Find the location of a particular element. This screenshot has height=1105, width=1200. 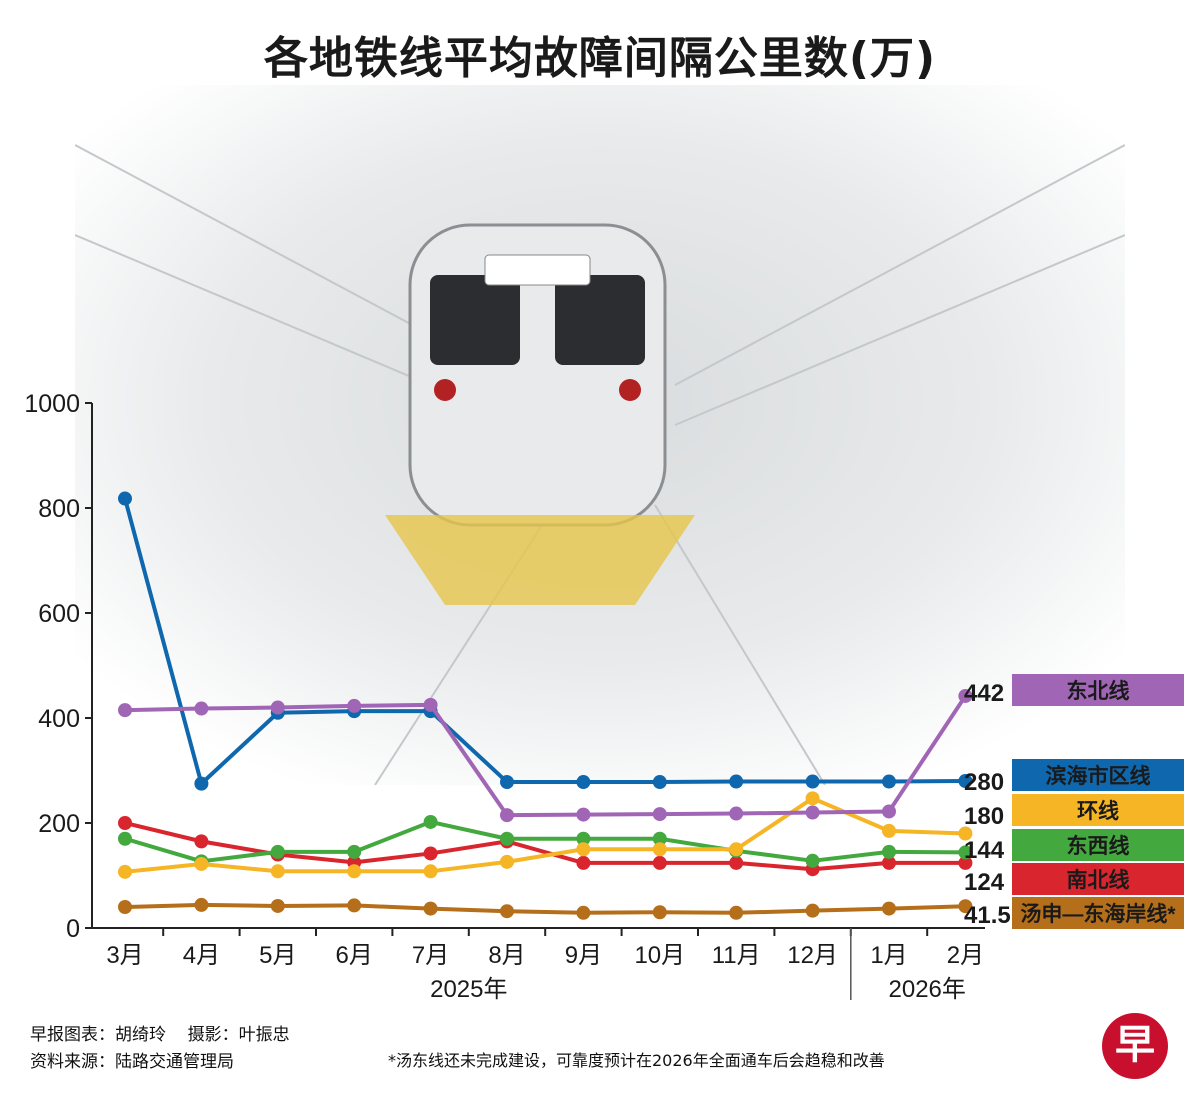

legend-label: 环线 is located at coordinates (1098, 811).